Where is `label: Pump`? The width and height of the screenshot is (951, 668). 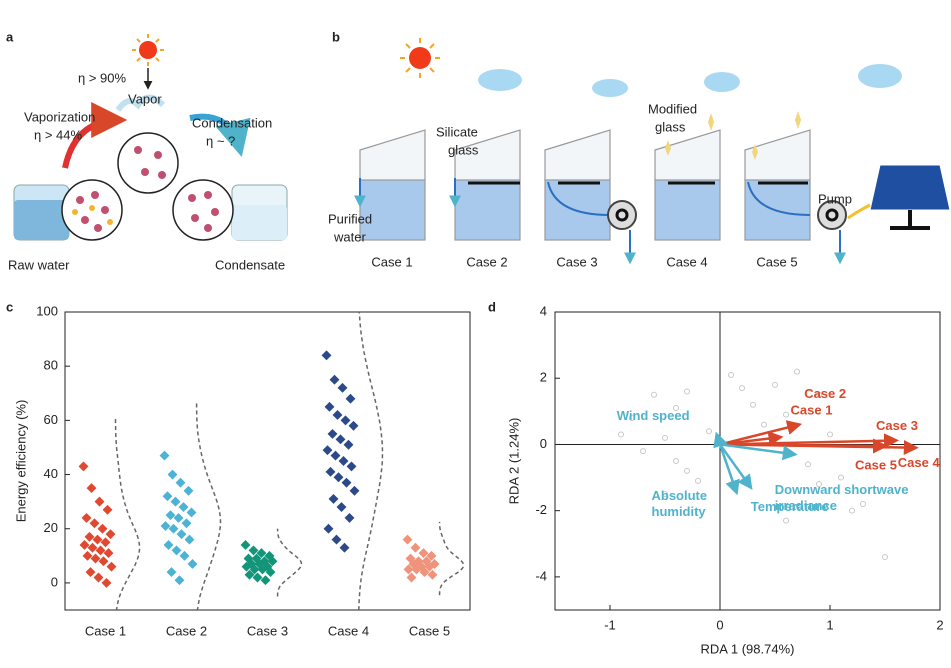
label: Pump is located at coordinates (835, 198).